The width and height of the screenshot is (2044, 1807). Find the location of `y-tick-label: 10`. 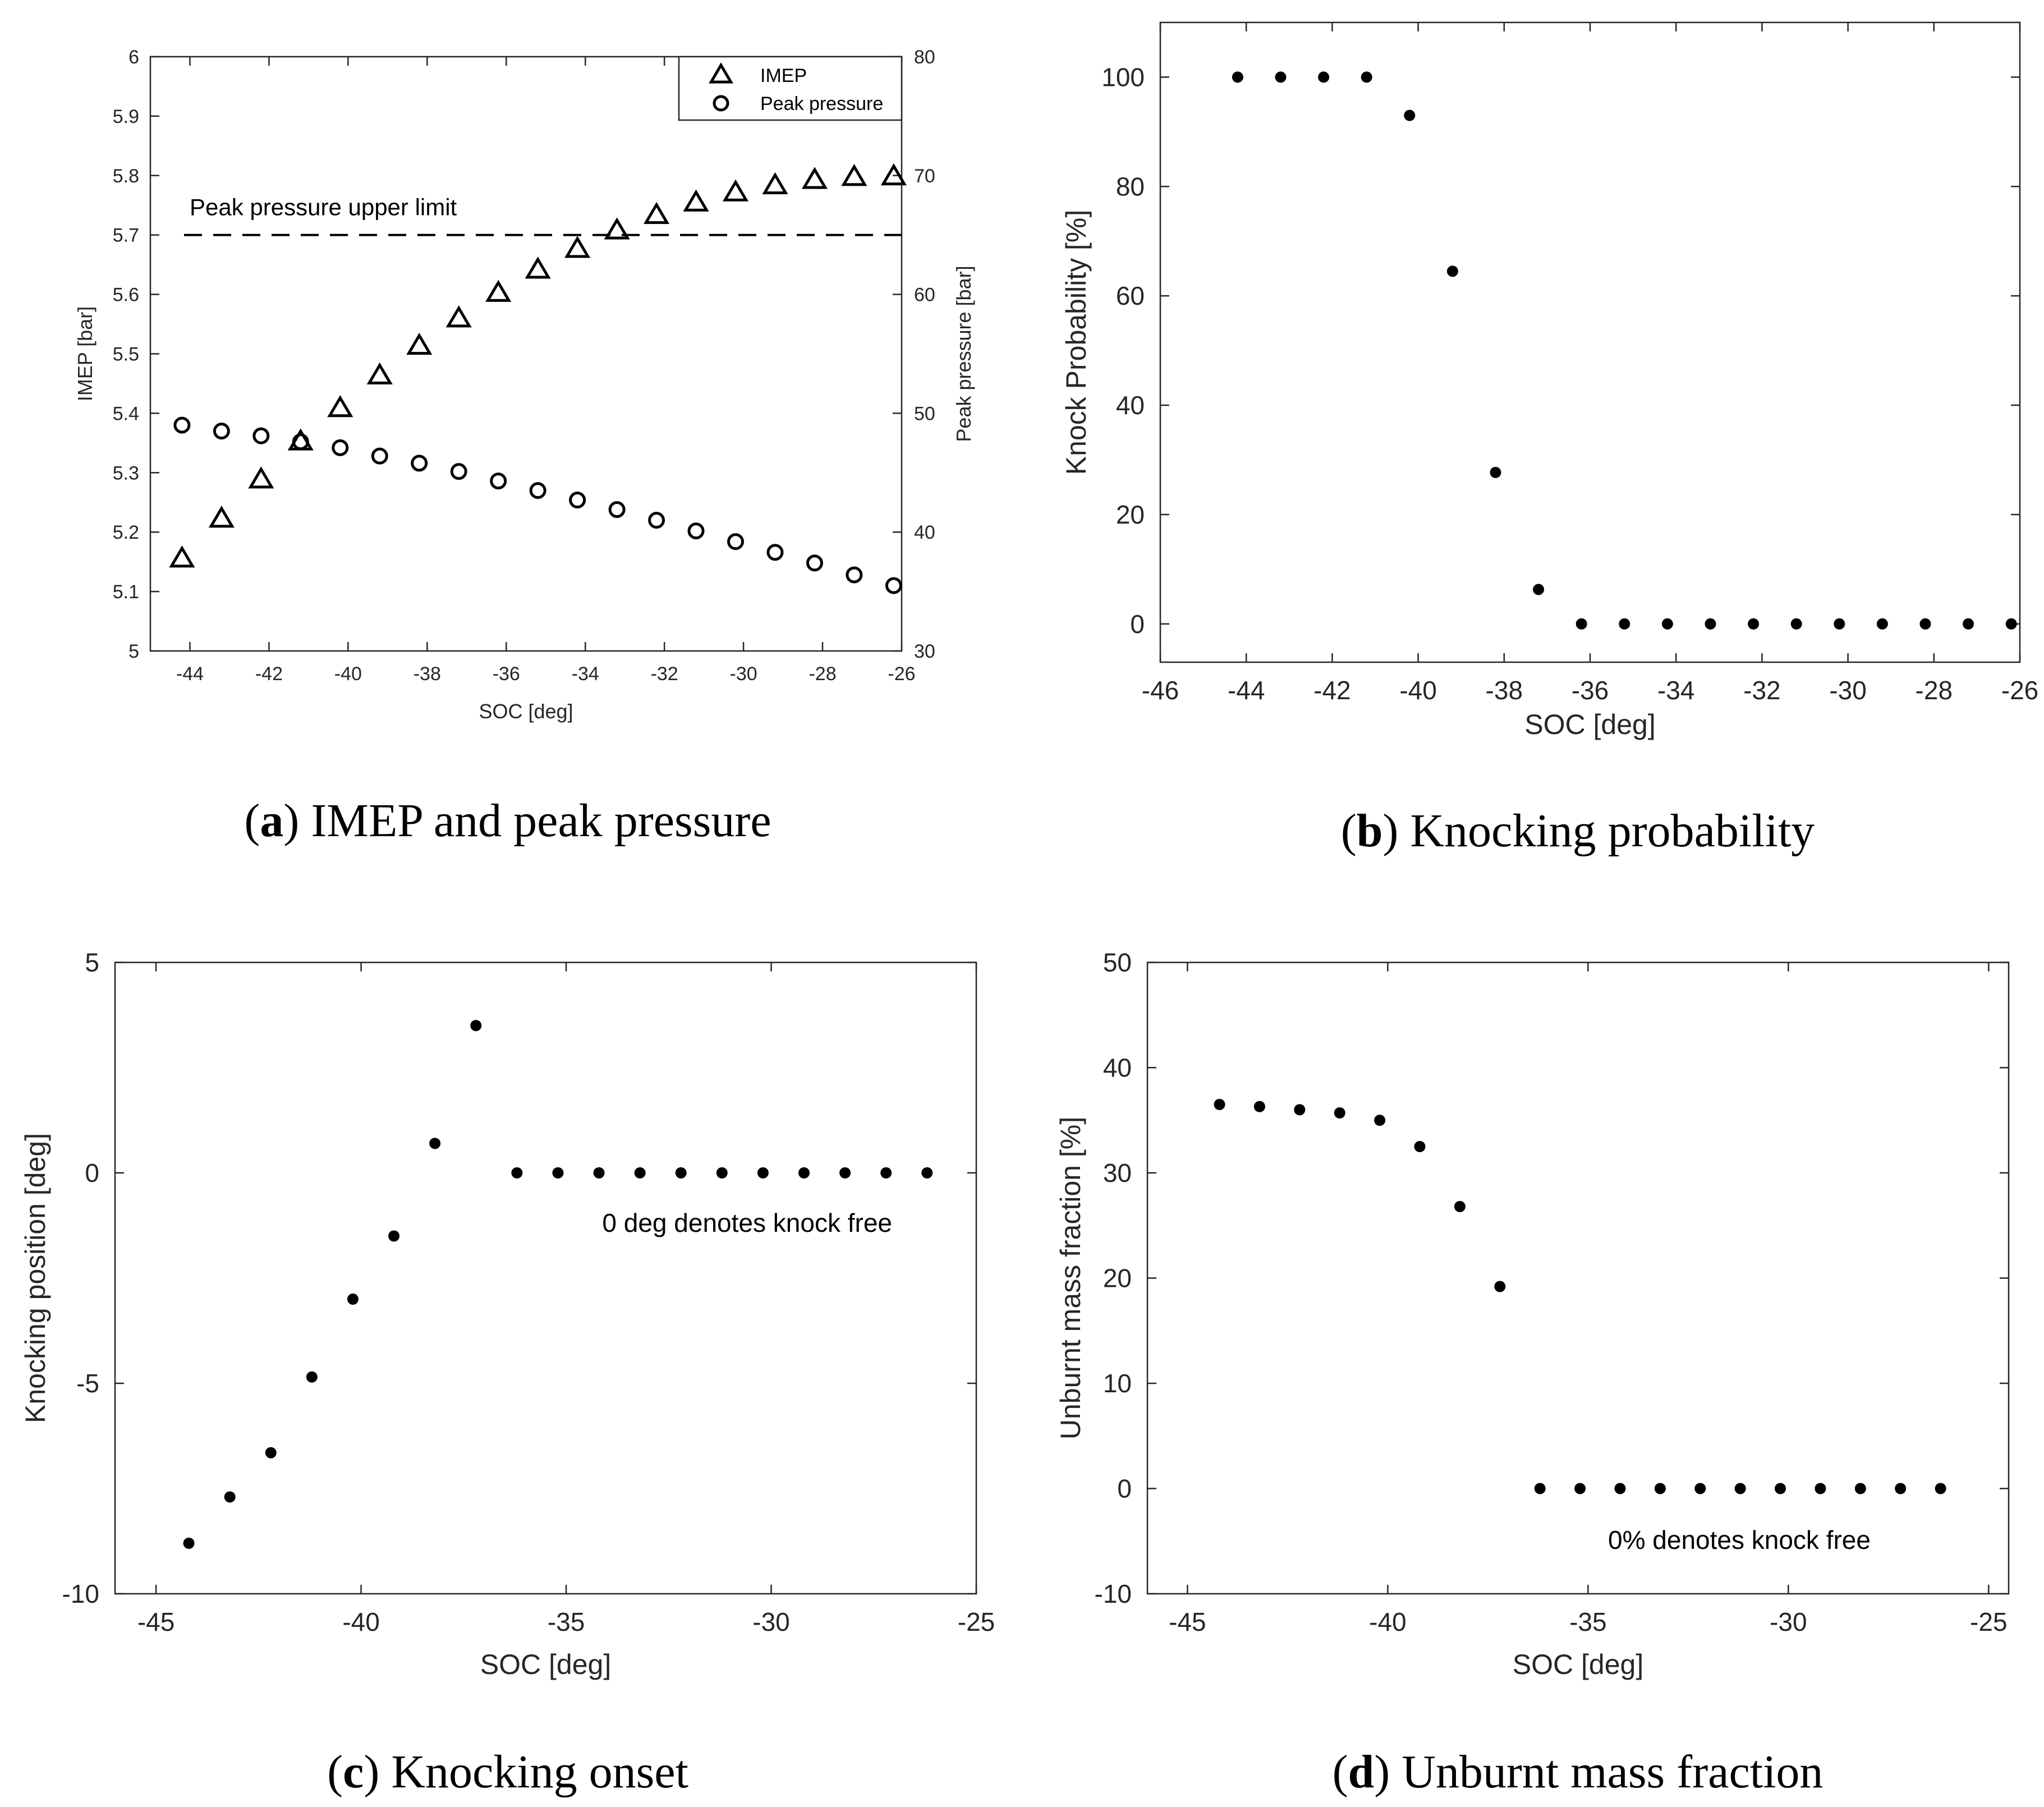

y-tick-label: 10 is located at coordinates (1117, 1384).